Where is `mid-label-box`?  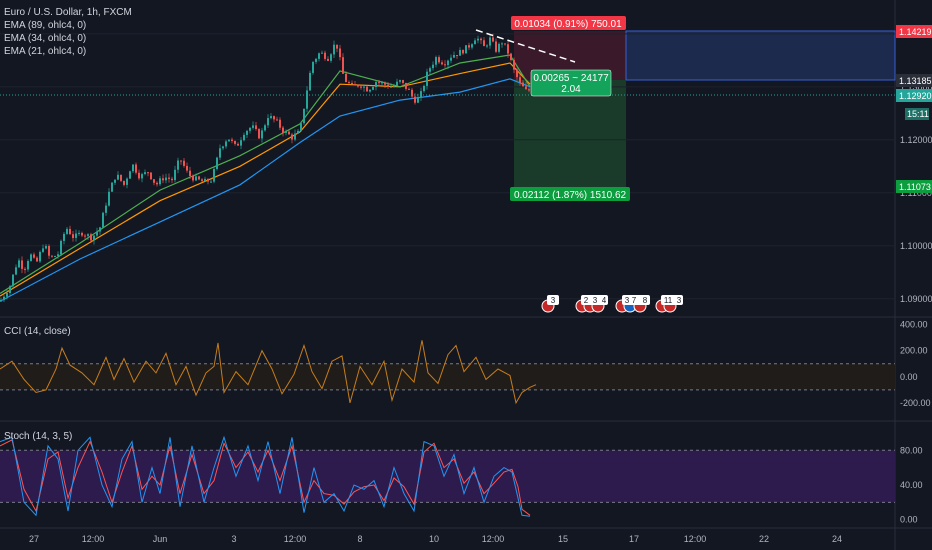 mid-label-box is located at coordinates (571, 83).